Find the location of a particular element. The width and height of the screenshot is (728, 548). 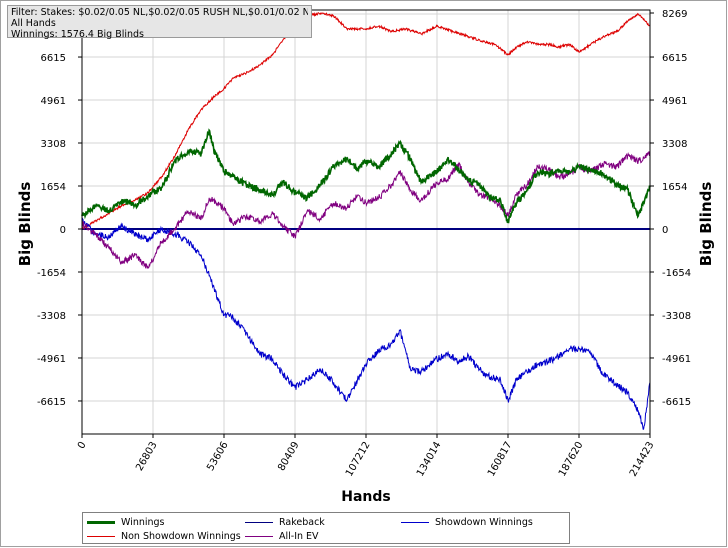

legend-item-non-showdown: Non Showdown Winnings is located at coordinates (164, 536).